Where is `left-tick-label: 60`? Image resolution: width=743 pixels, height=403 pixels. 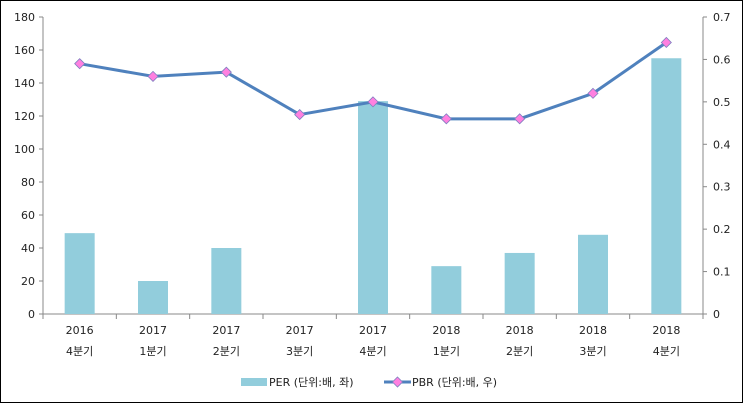
left-tick-label: 60 is located at coordinates (28, 215).